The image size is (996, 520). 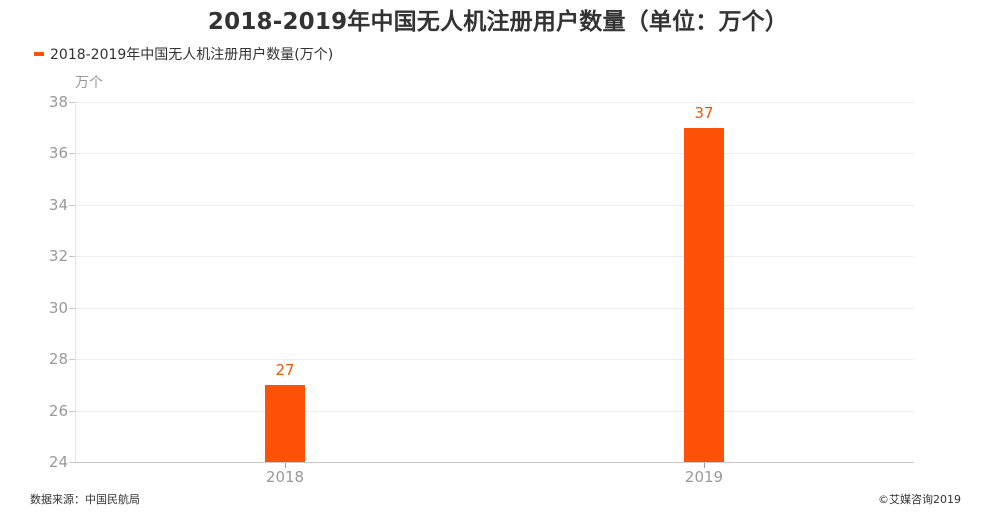 I want to click on x-axis-line, so click(x=494, y=462).